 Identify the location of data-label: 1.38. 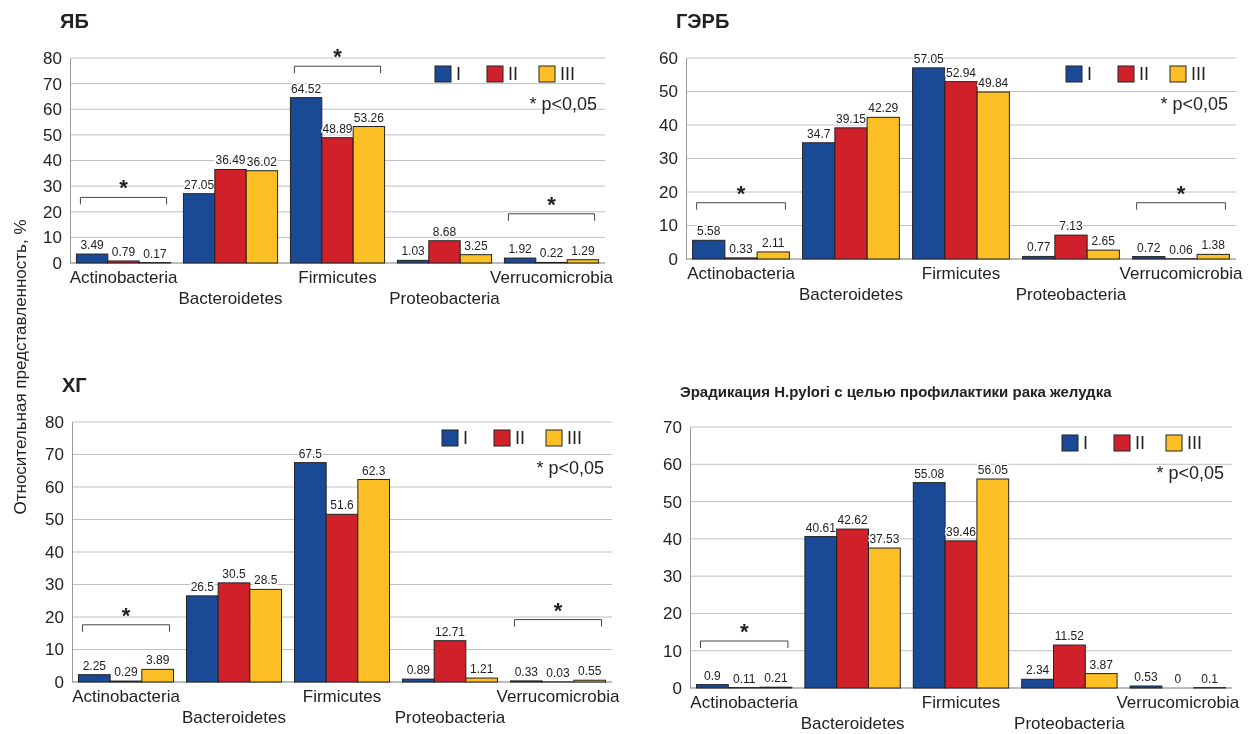
(1213, 245).